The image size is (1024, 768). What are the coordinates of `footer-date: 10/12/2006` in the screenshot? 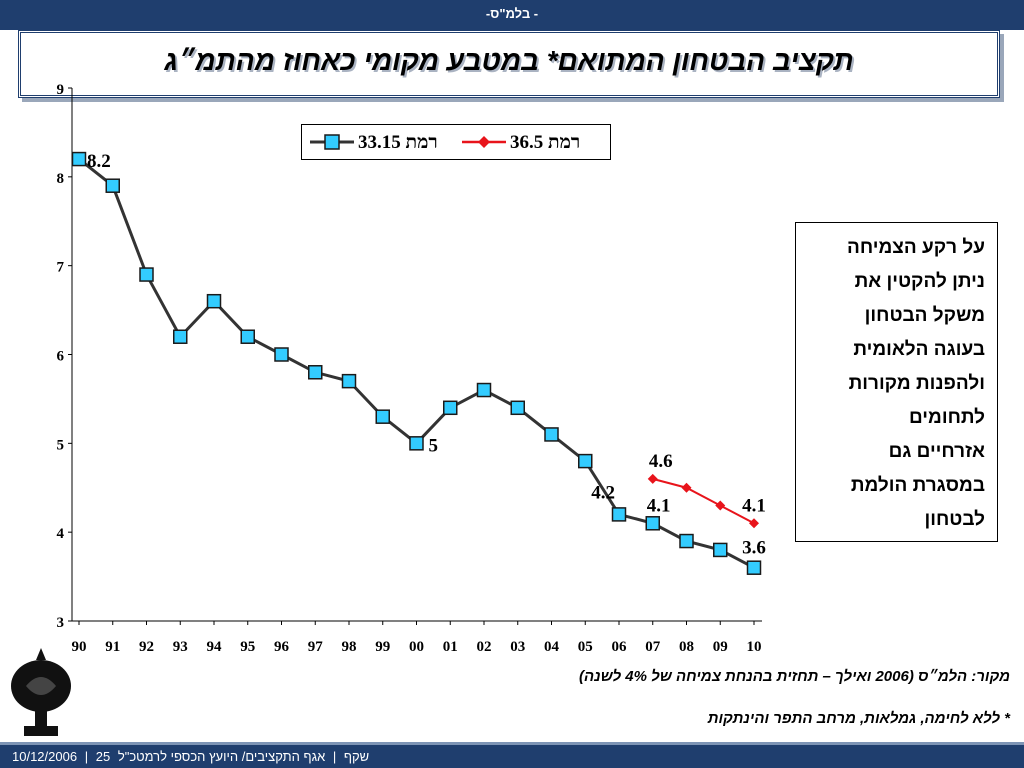 It's located at (45, 756).